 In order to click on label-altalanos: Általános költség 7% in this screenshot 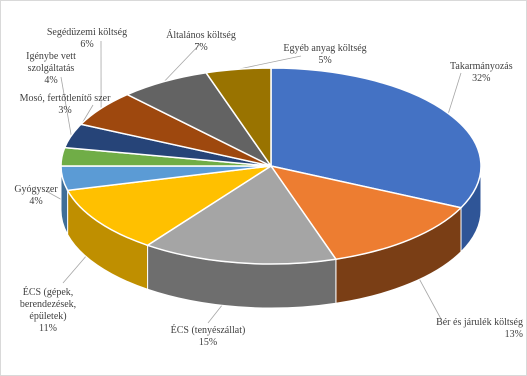, I will do `click(201, 41)`.